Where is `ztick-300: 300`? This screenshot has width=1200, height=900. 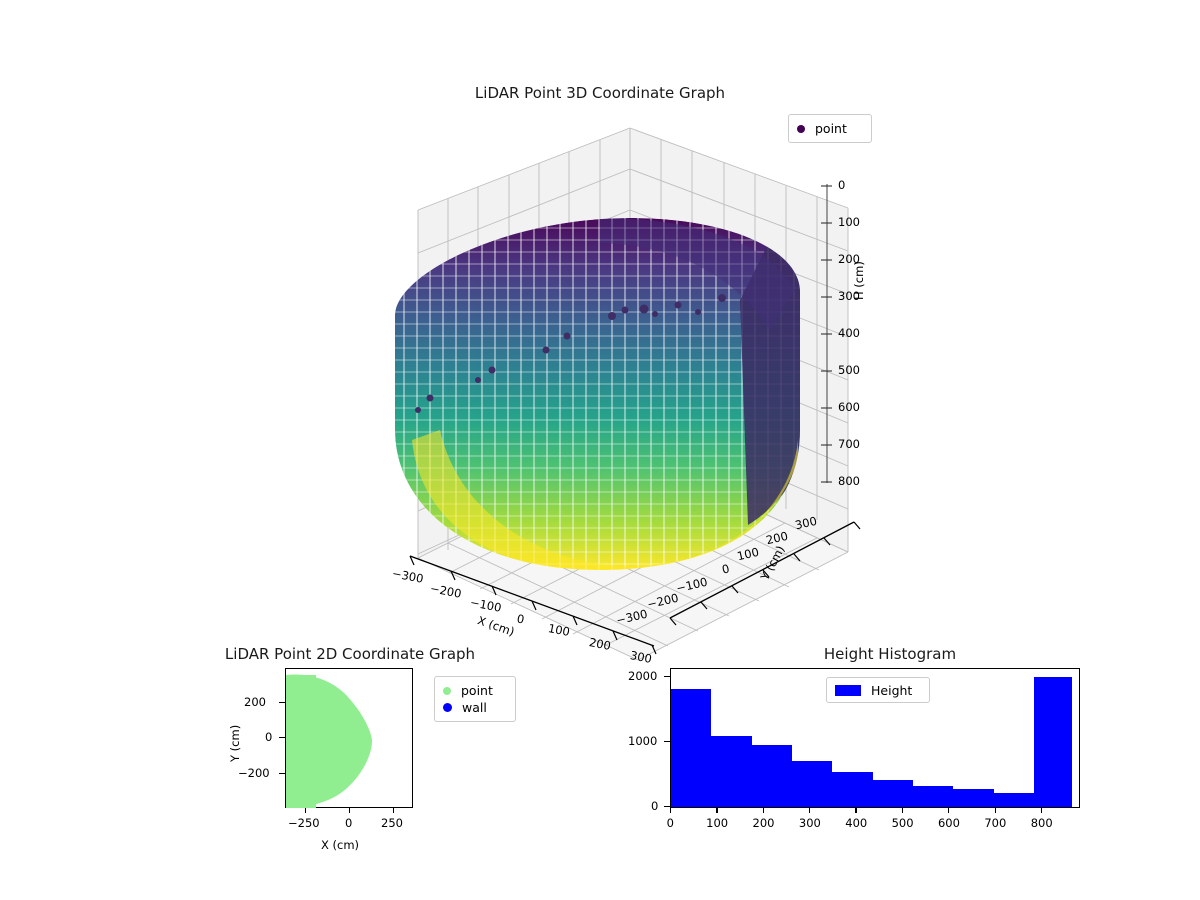
ztick-300: 300 is located at coordinates (849, 296).